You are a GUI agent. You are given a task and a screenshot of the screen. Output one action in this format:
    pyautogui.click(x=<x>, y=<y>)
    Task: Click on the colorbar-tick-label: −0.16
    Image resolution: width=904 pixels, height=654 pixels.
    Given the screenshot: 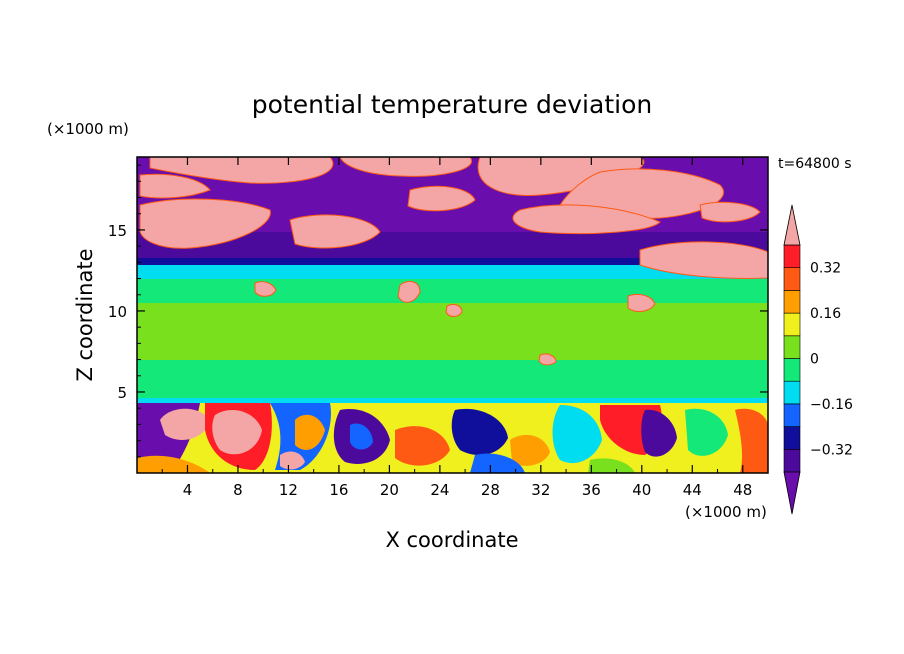 What is the action you would take?
    pyautogui.click(x=831, y=405)
    